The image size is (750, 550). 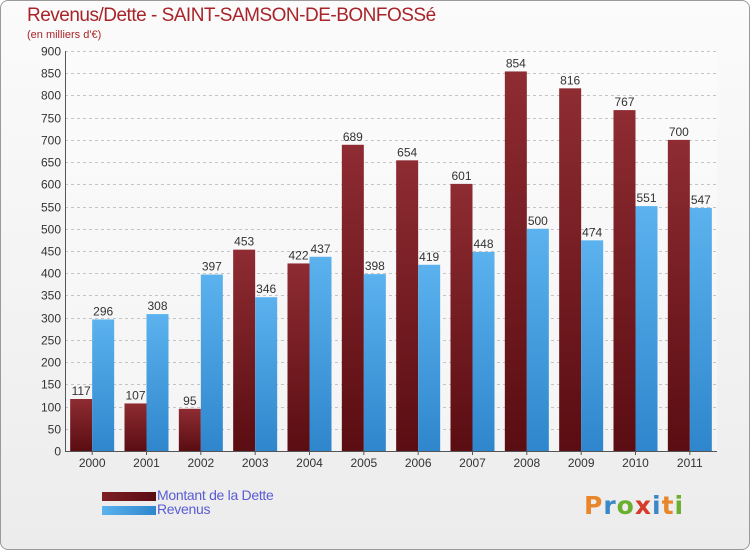 What do you see at coordinates (103, 311) in the screenshot?
I see `data-label-revenus: 296` at bounding box center [103, 311].